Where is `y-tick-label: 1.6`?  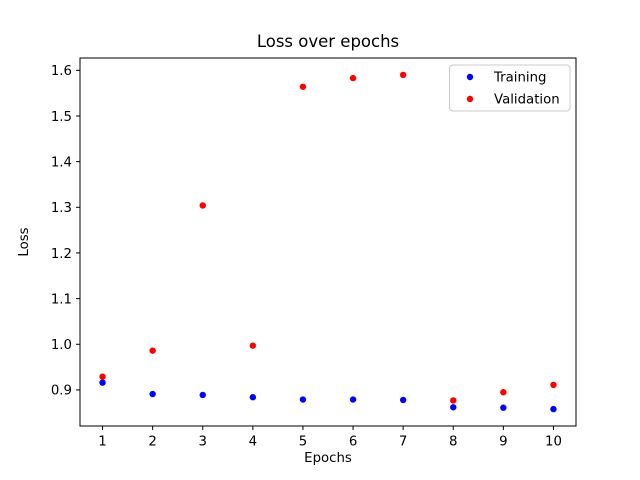 y-tick-label: 1.6 is located at coordinates (61, 71).